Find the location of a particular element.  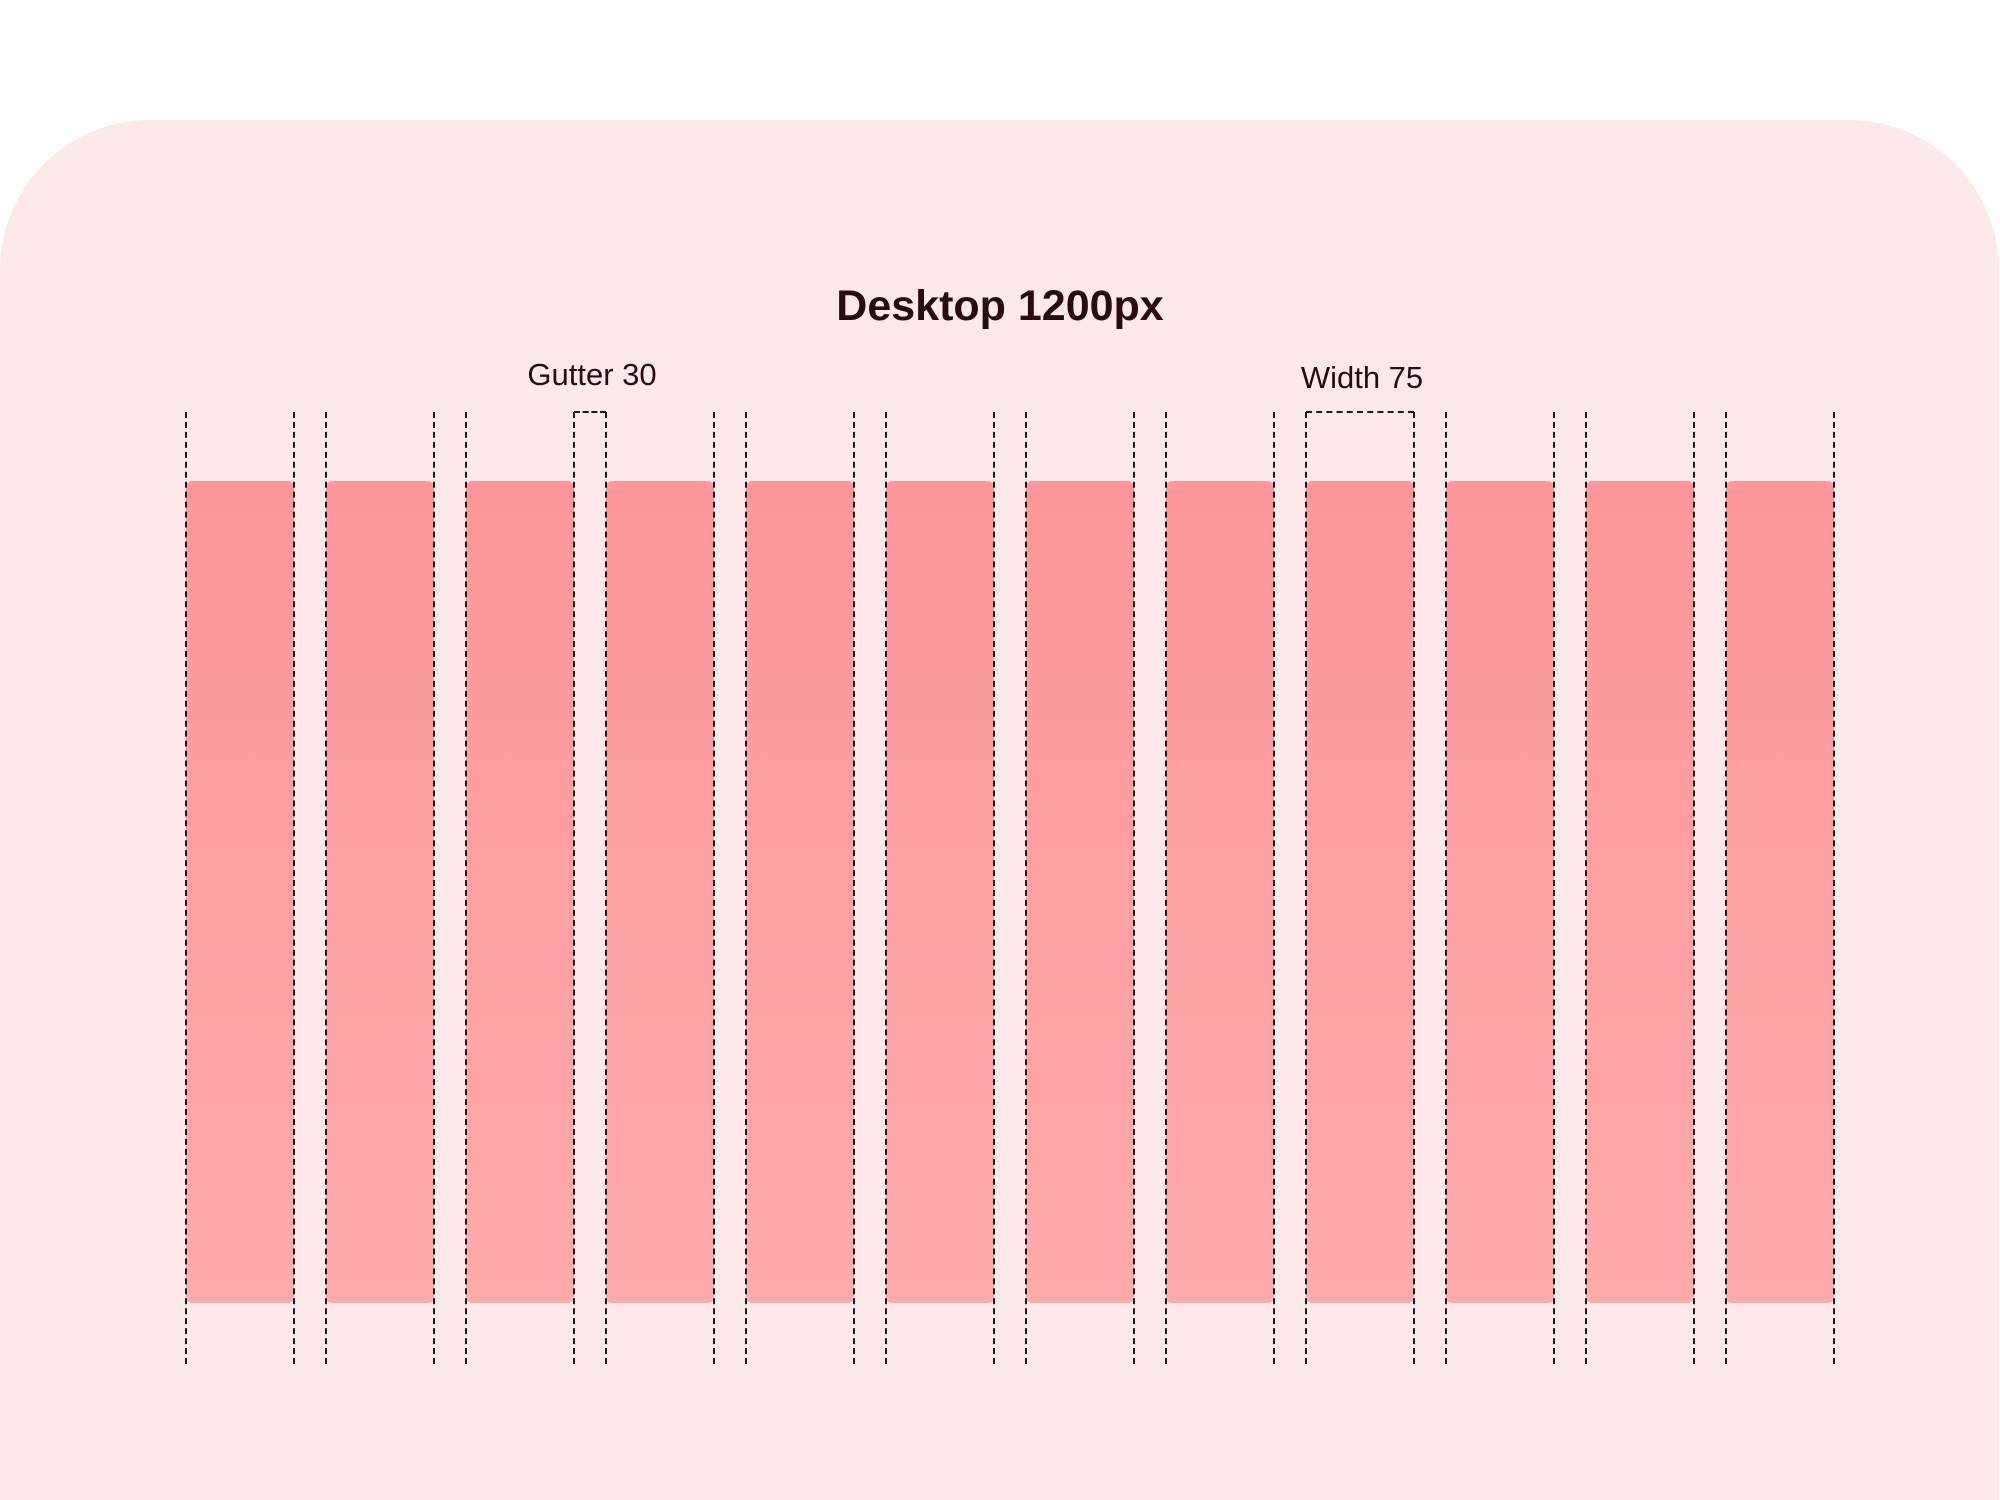

gutter-label: Gutter 30 is located at coordinates (592, 374).